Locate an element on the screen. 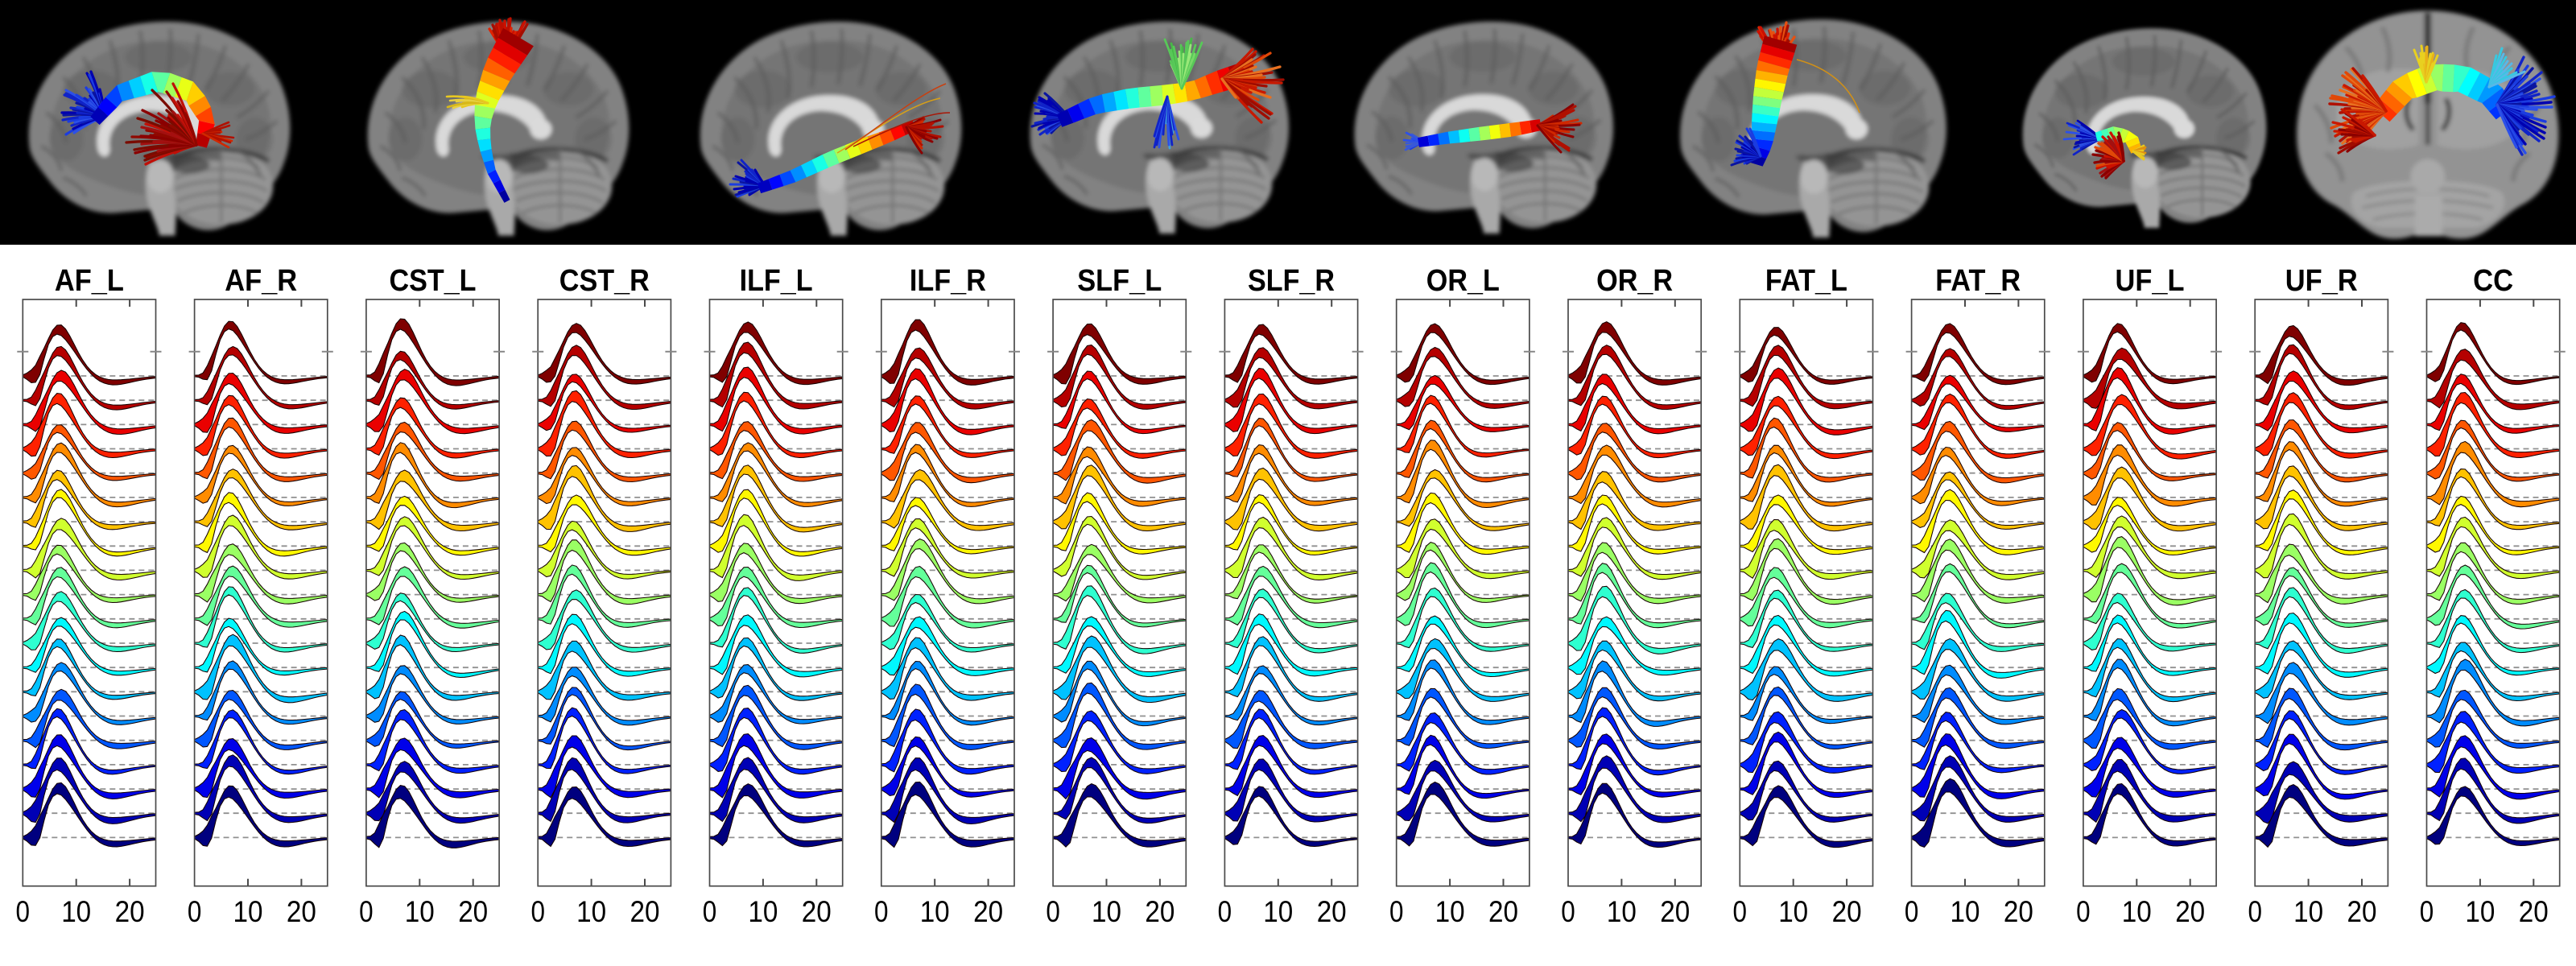  svg-text: UF_R is located at coordinates (2321, 281).